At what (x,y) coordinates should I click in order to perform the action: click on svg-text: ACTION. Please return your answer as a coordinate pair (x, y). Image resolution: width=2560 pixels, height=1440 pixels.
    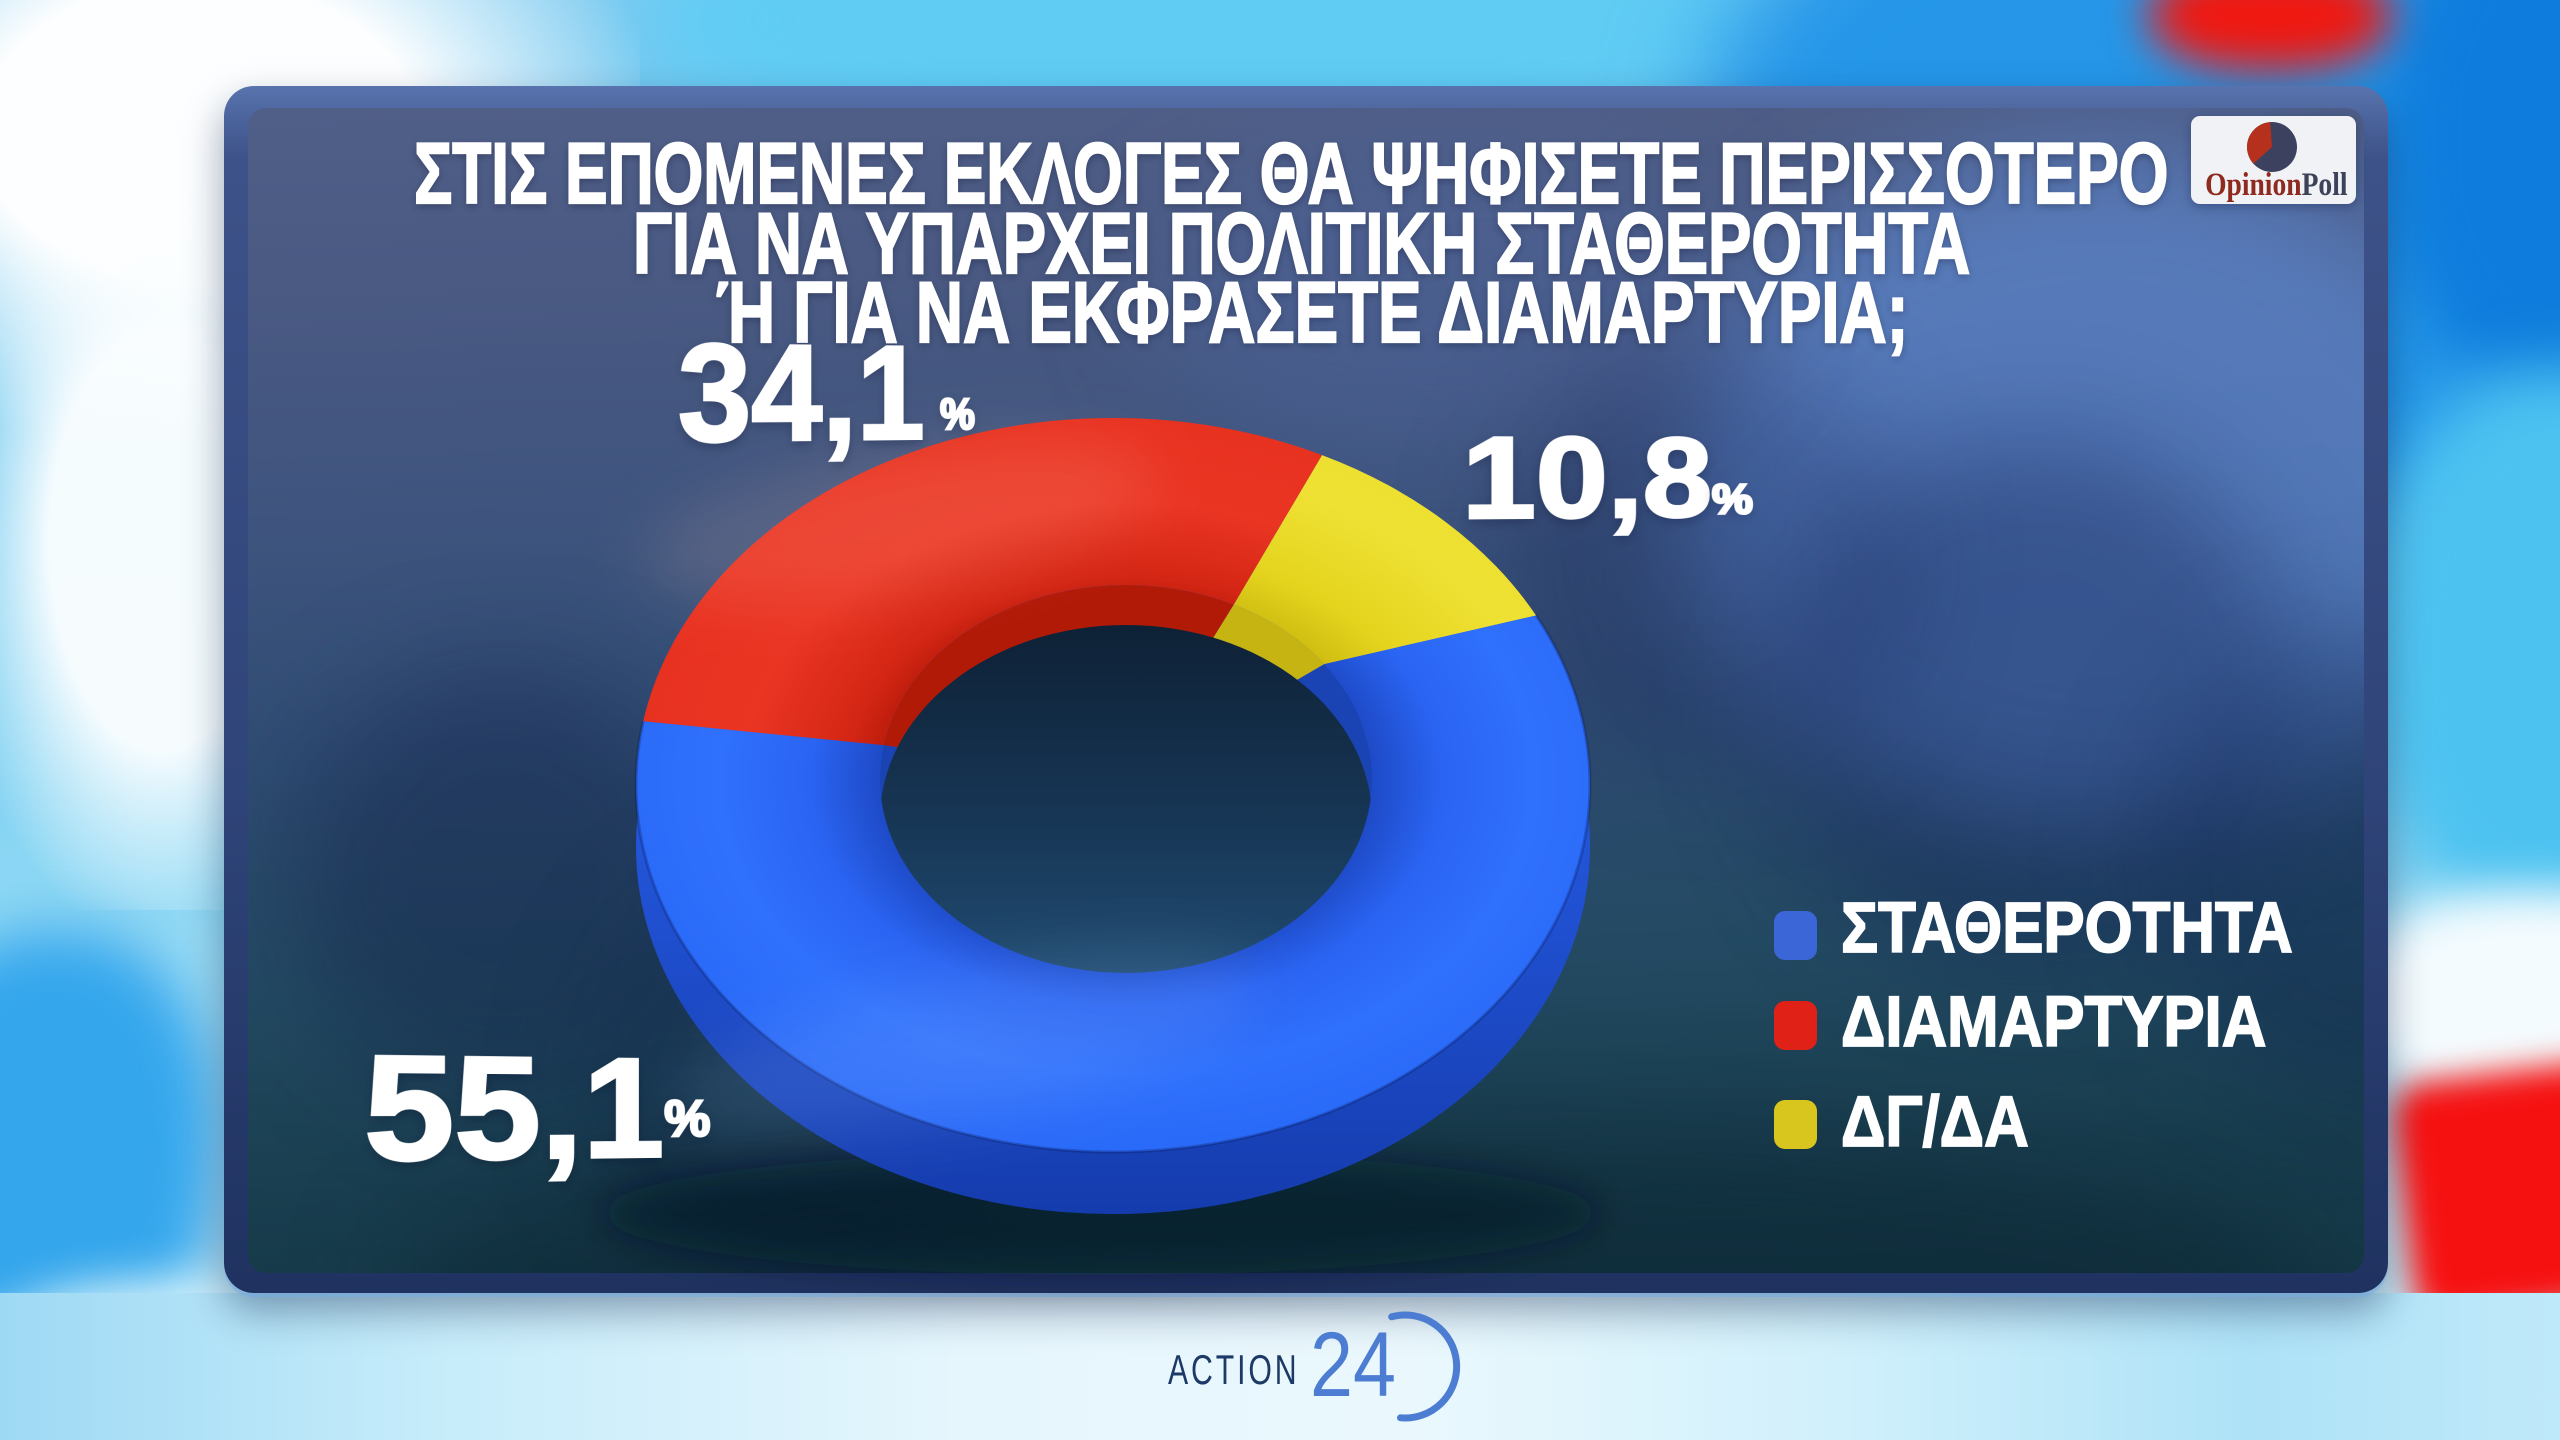
    Looking at the image, I should click on (1233, 1369).